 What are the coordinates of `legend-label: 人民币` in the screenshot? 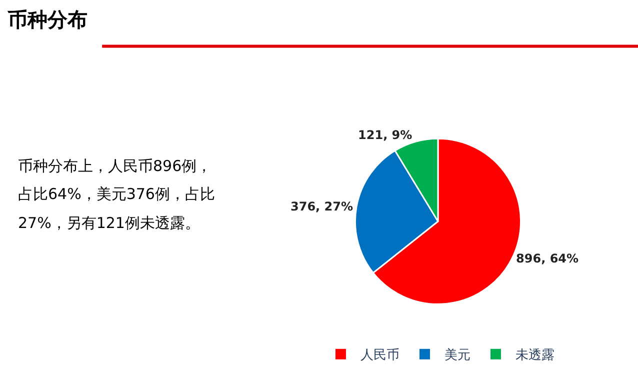 It's located at (380, 356).